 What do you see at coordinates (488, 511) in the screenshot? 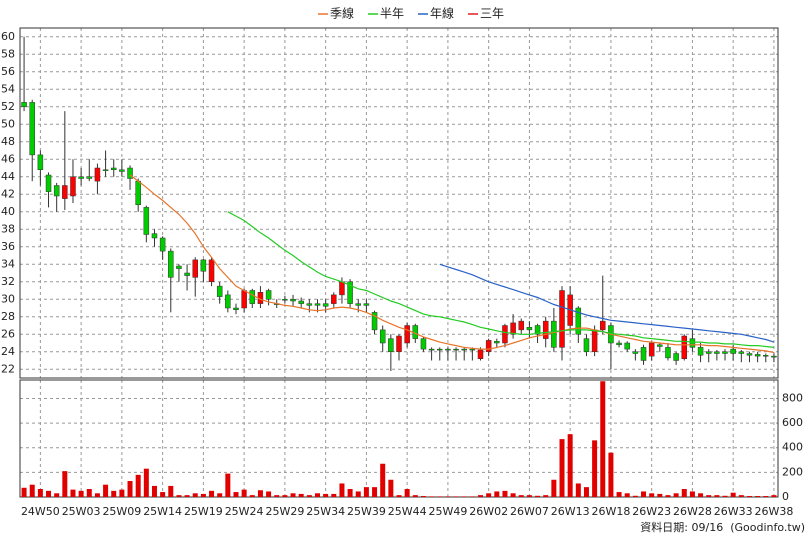
I see `x-tick-label: 26W02` at bounding box center [488, 511].